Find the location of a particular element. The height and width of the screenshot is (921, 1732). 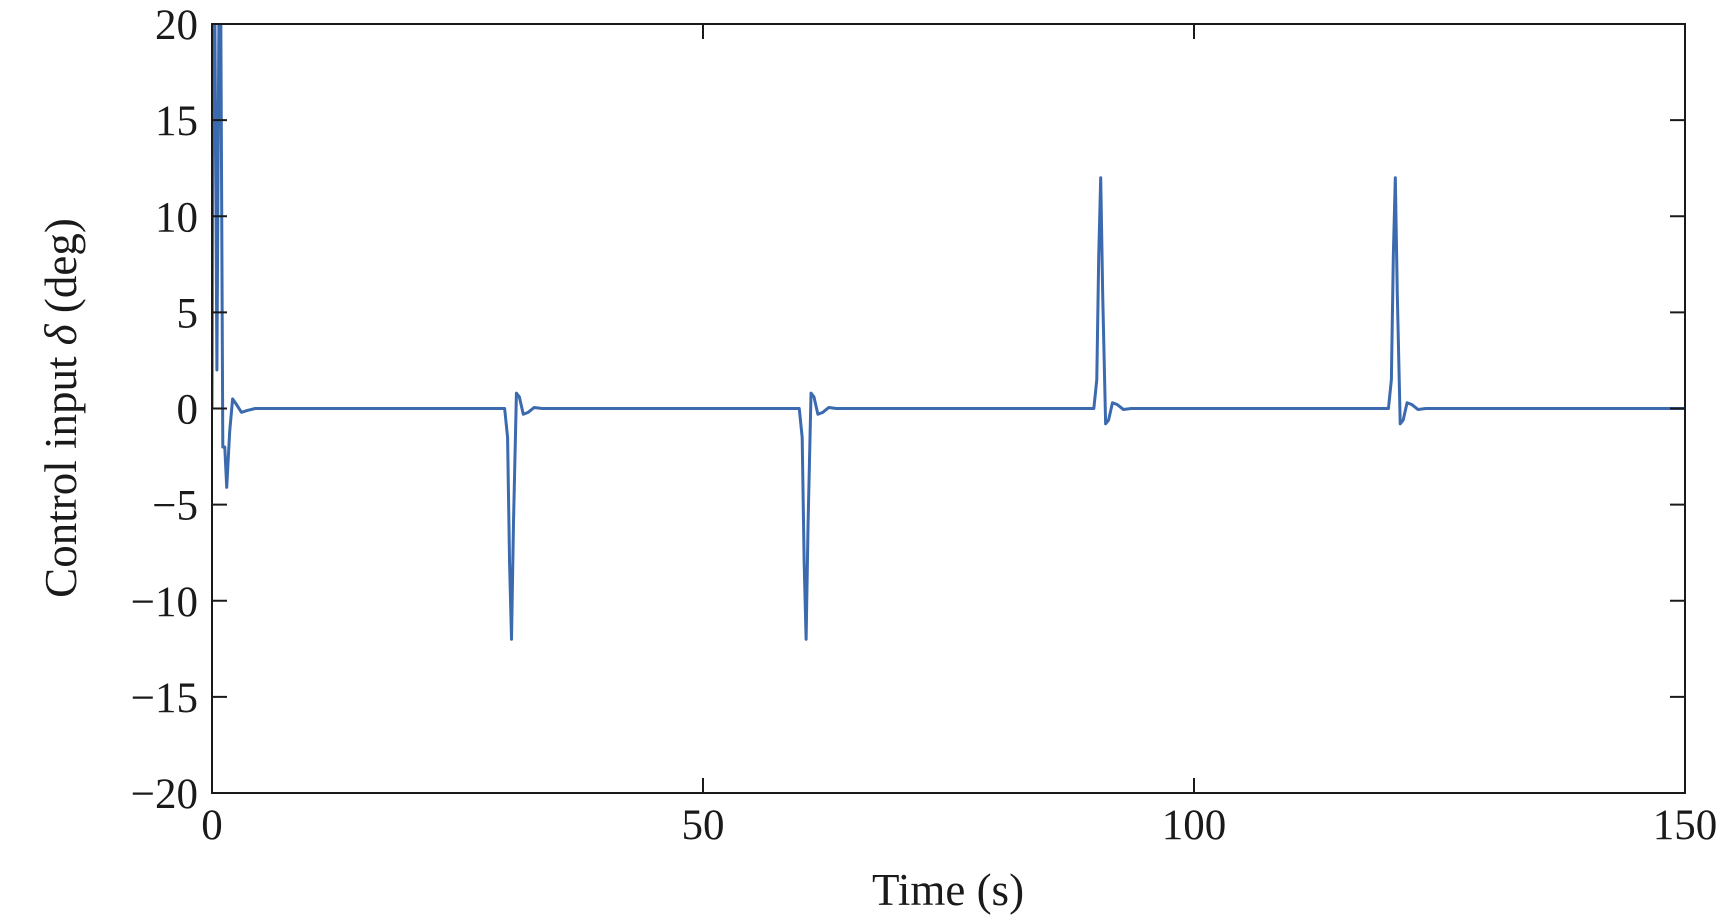

y-tick-label: −5 is located at coordinates (175, 506).